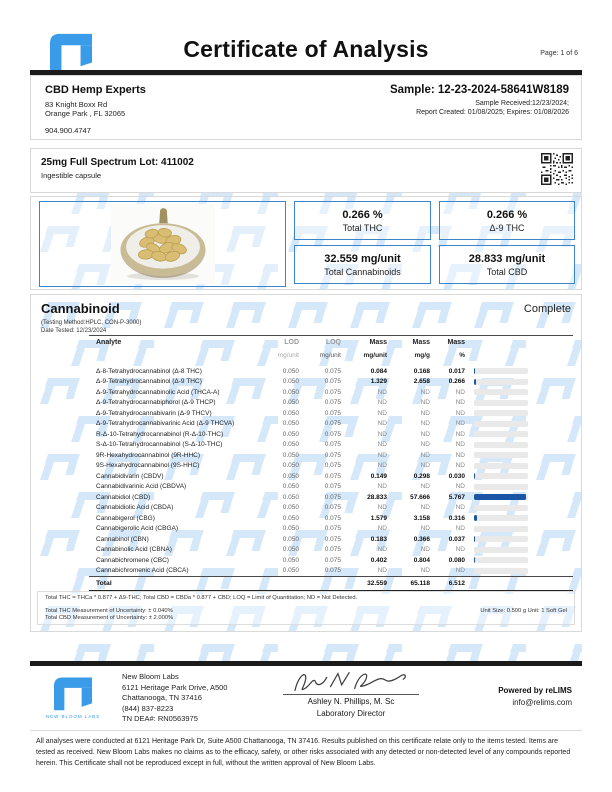 The width and height of the screenshot is (612, 792). What do you see at coordinates (160, 434) in the screenshot?
I see `analyte-name: R-Δ-10-Tetrahydrocannabinol (R-Δ-10-THC)` at bounding box center [160, 434].